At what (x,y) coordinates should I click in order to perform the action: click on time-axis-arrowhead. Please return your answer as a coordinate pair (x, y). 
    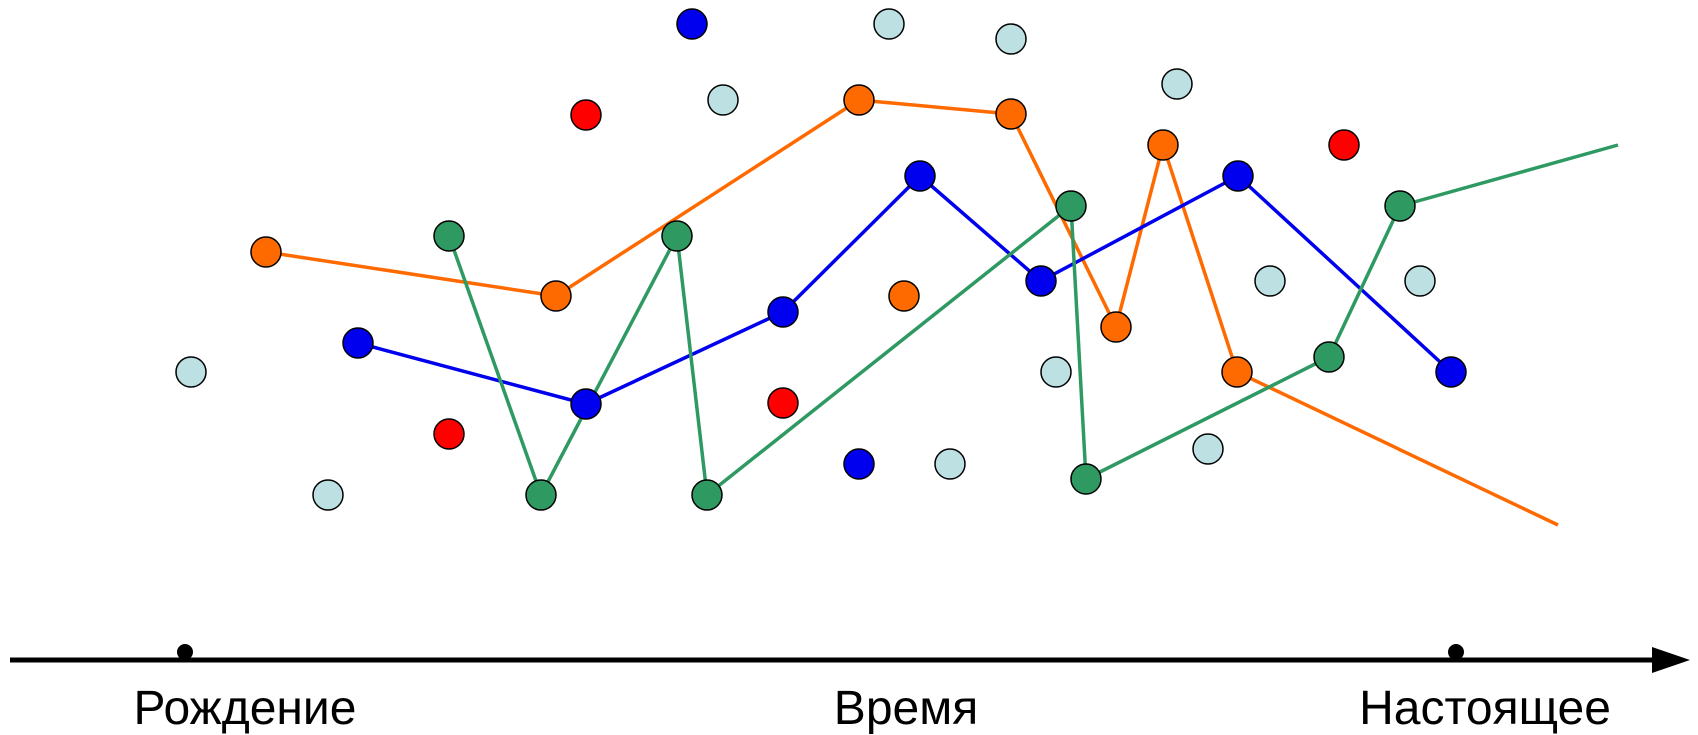
    Looking at the image, I should click on (1671, 660).